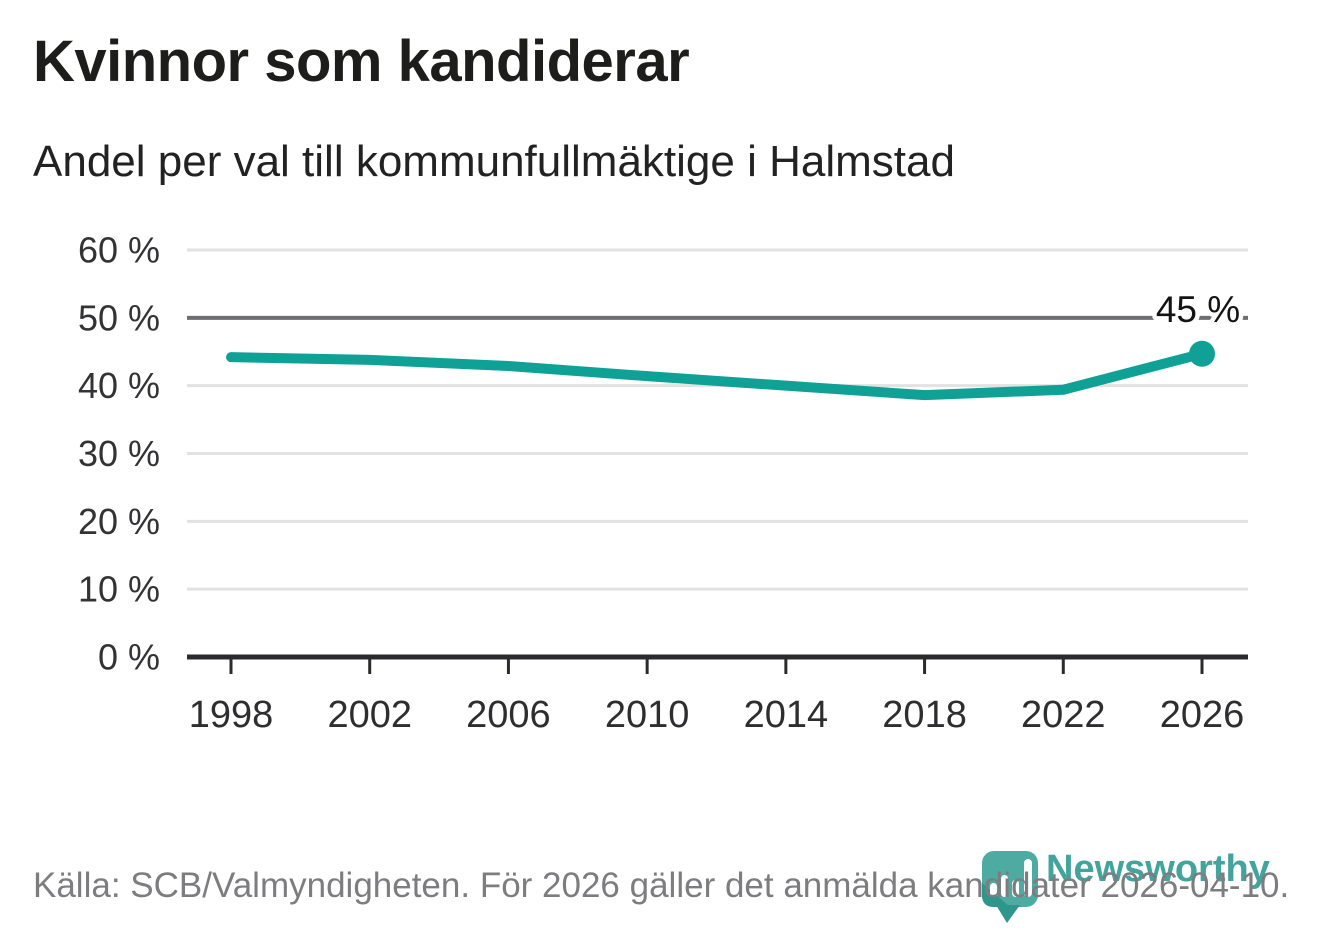 This screenshot has width=1322, height=939. What do you see at coordinates (119, 385) in the screenshot?
I see `y-axis-tick-label: 40 %` at bounding box center [119, 385].